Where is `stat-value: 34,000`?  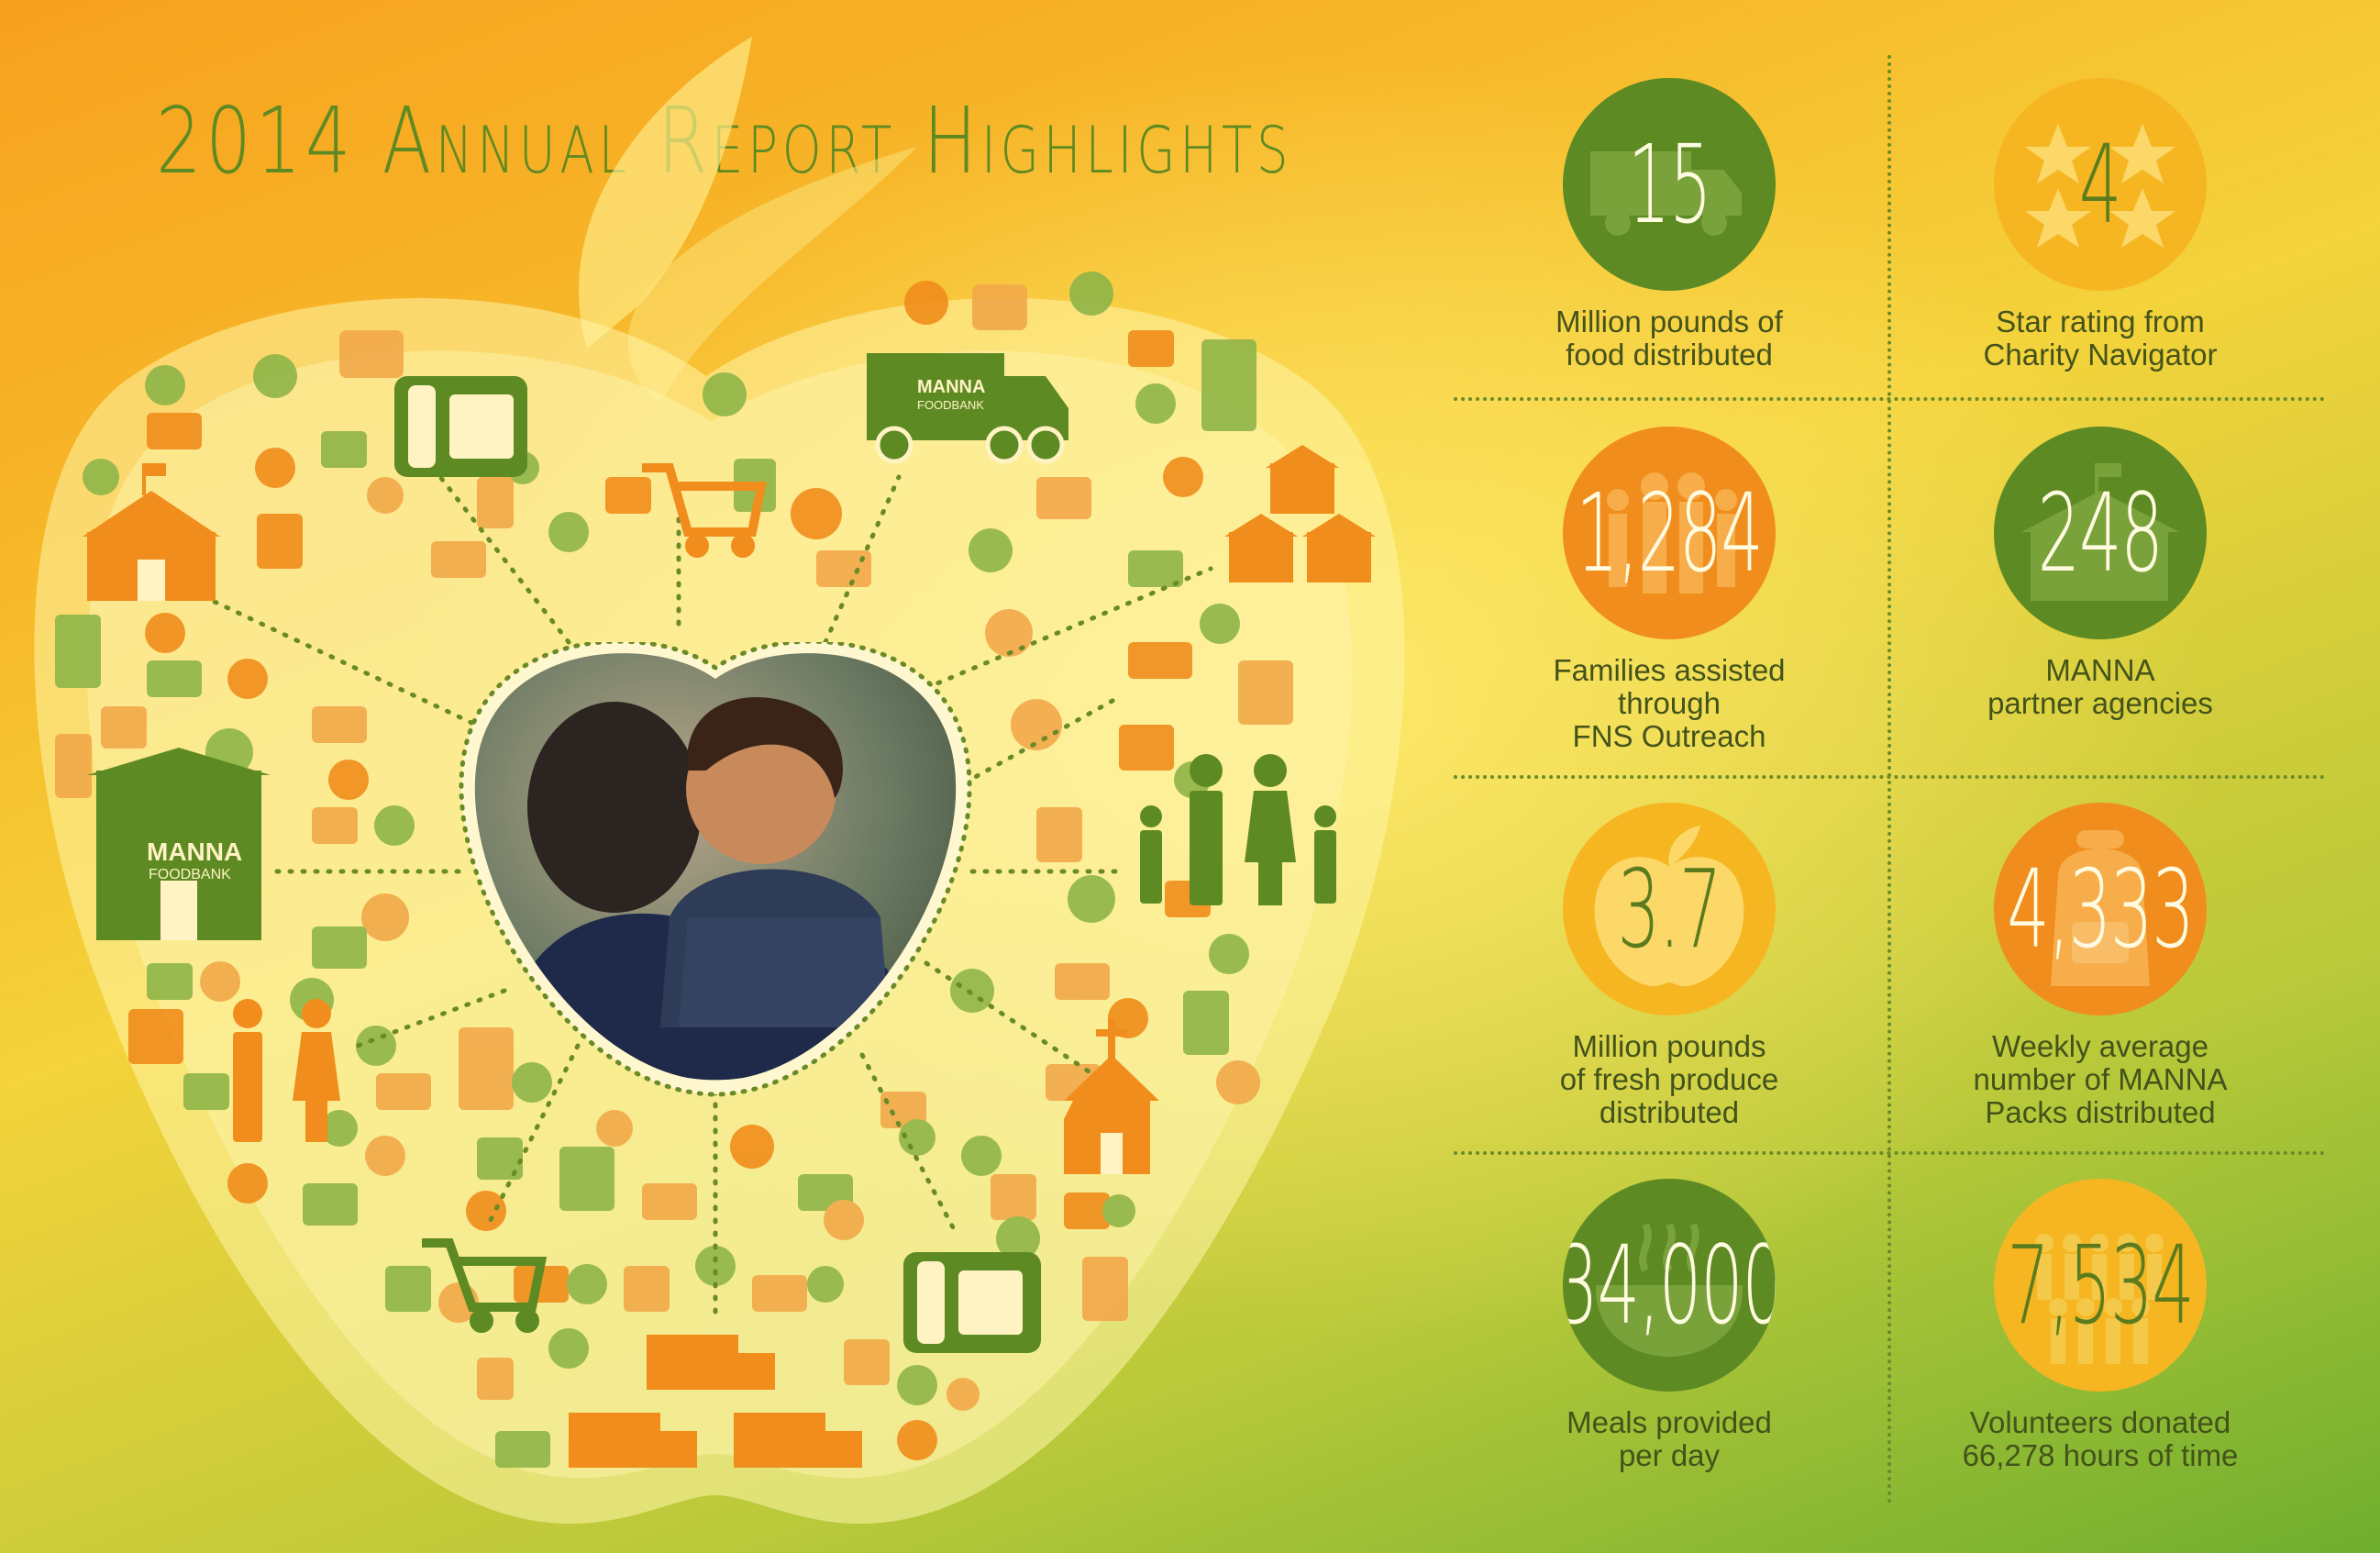
stat-value: 34,000 is located at coordinates (1669, 1285).